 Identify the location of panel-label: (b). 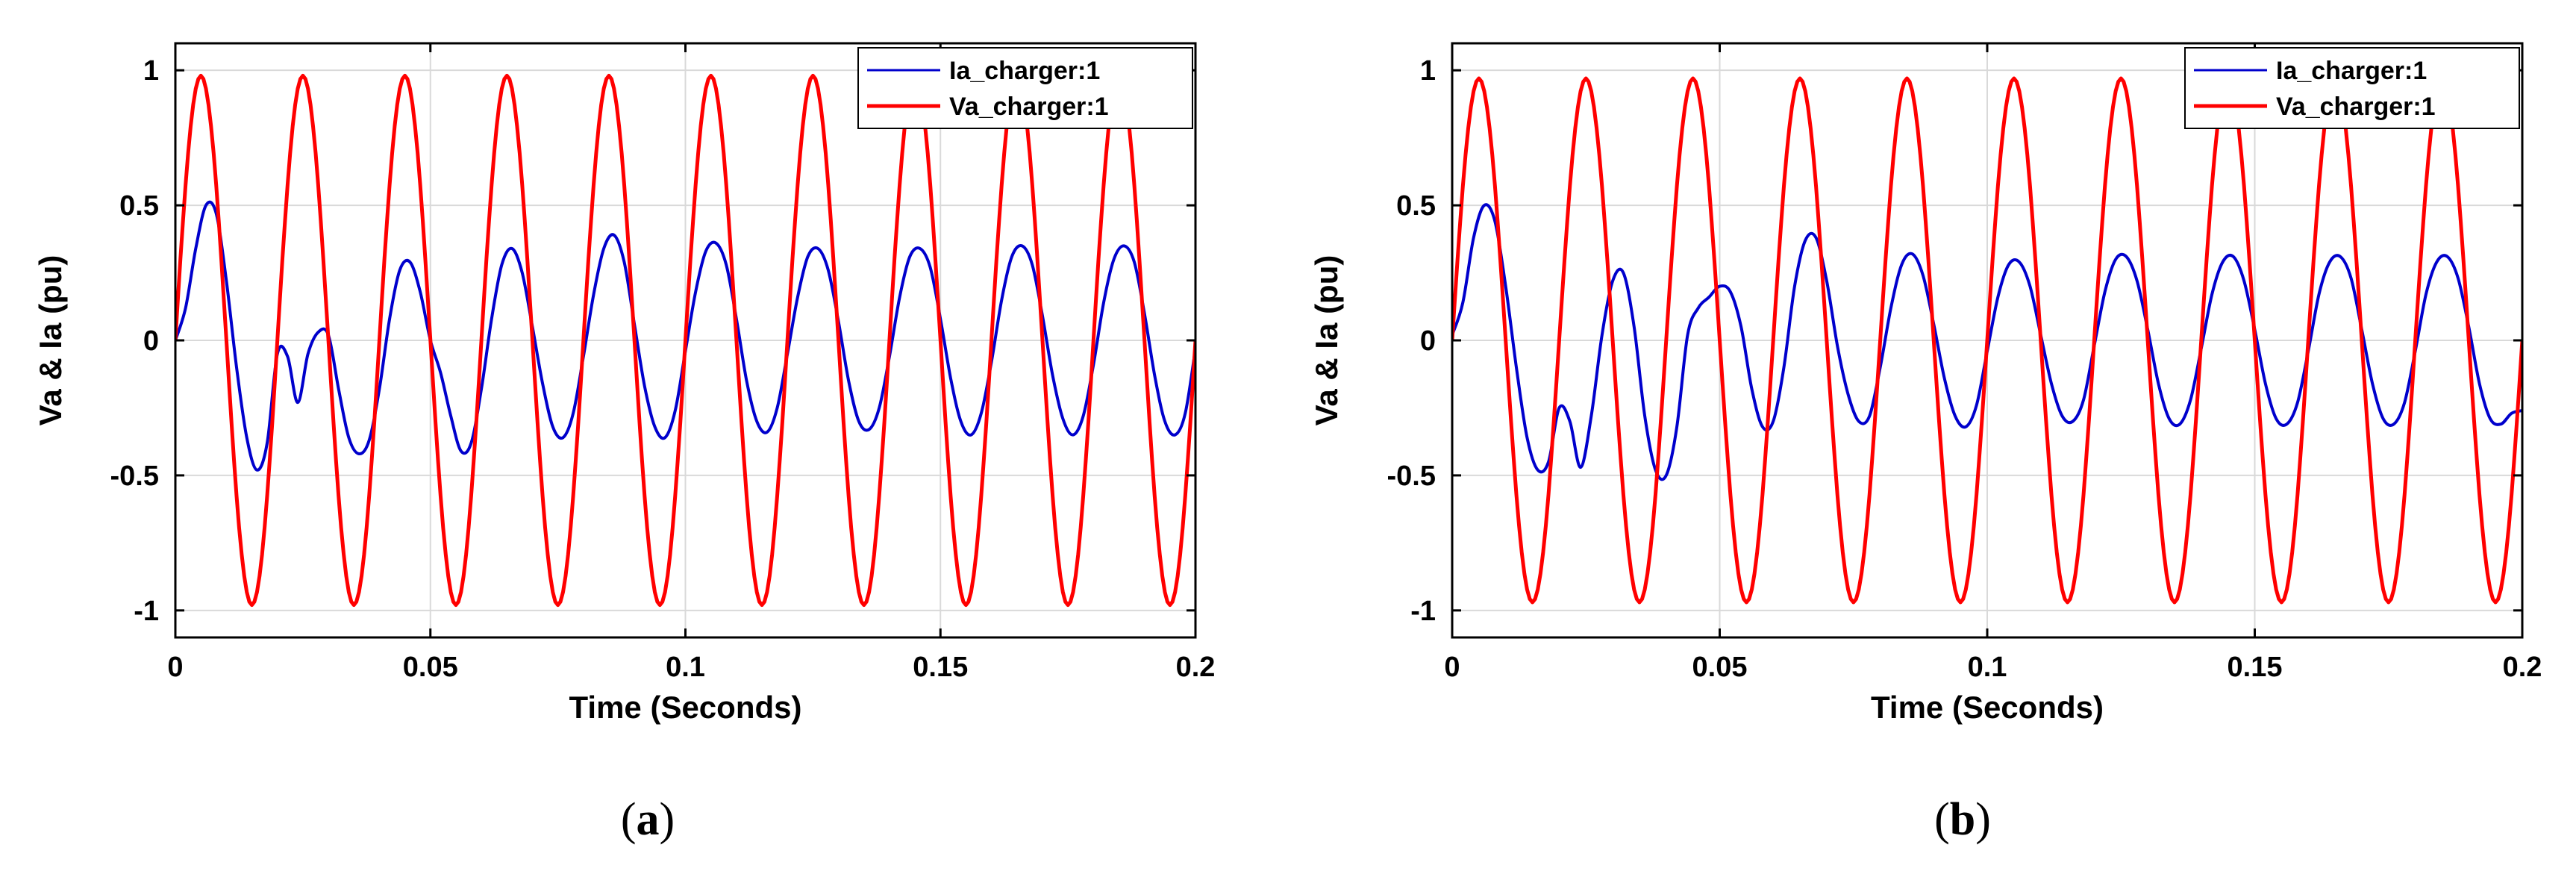
(1962, 820).